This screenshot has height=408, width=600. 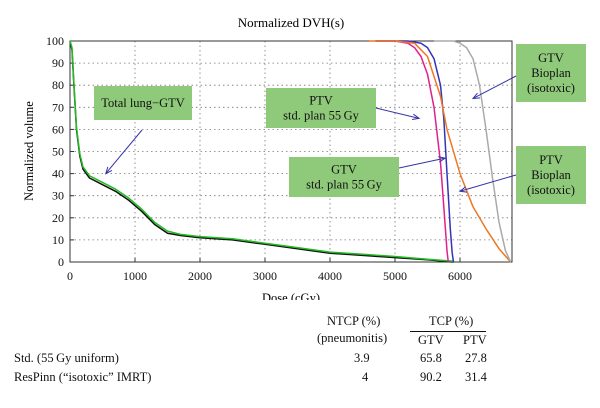 What do you see at coordinates (365, 377) in the screenshot?
I see `row-ntcp: 4` at bounding box center [365, 377].